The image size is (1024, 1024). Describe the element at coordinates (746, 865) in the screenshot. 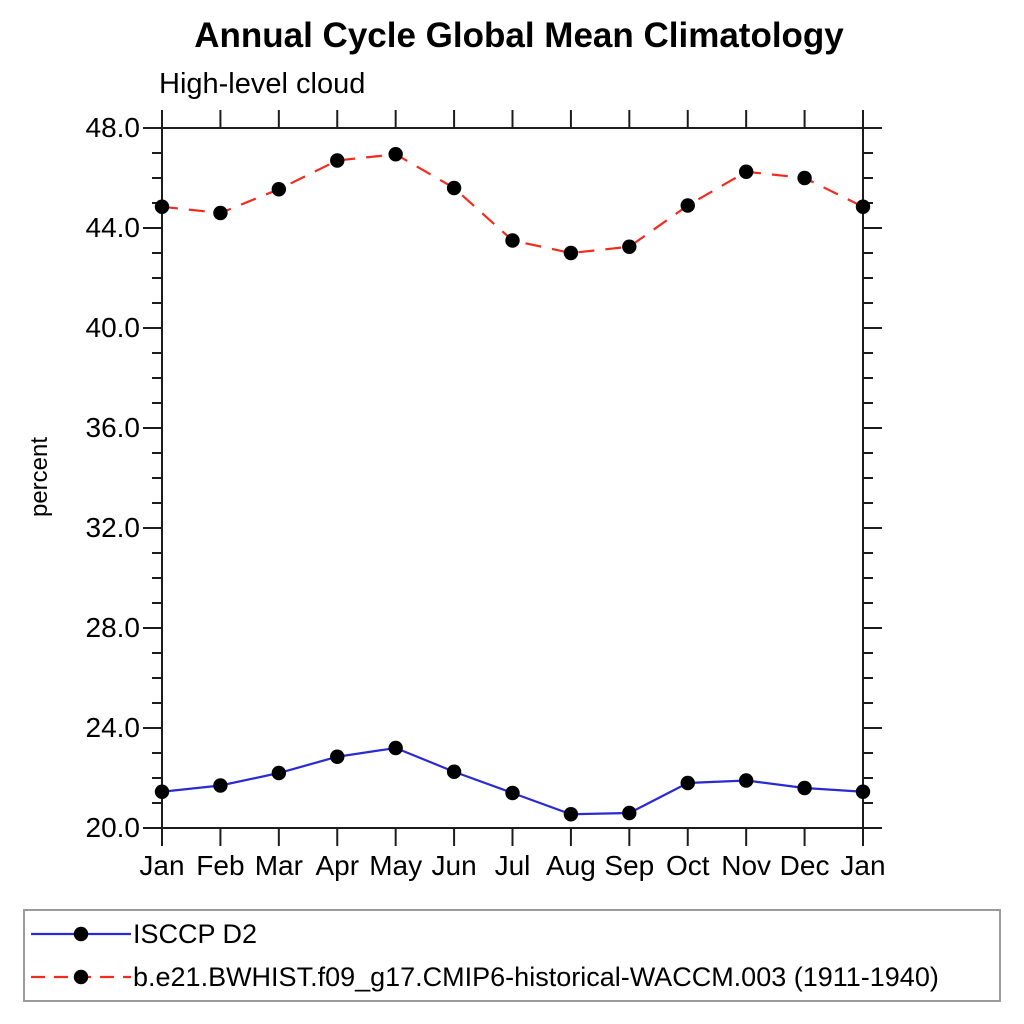

I see `x-tick-label: Nov` at that location.